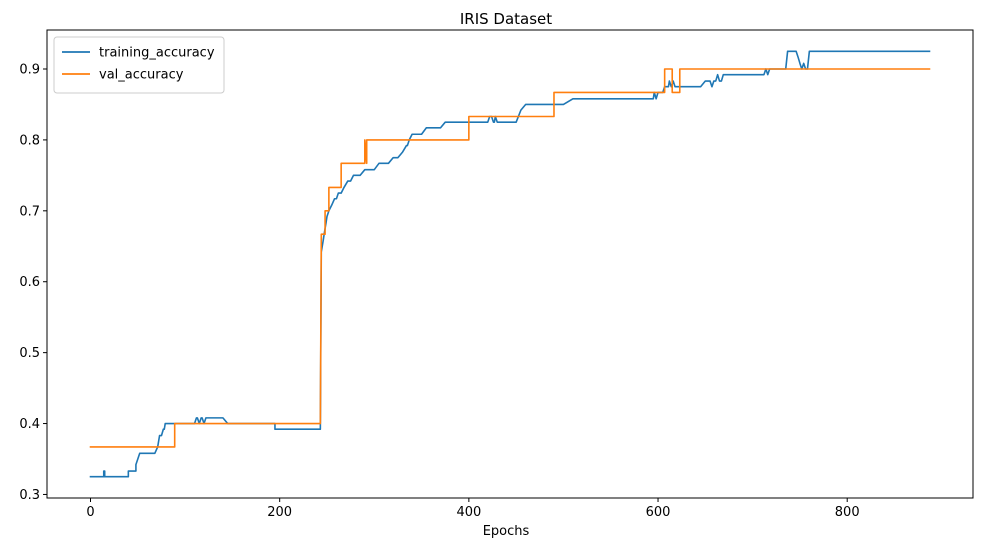  What do you see at coordinates (658, 512) in the screenshot?
I see `x-tick-label: 600` at bounding box center [658, 512].